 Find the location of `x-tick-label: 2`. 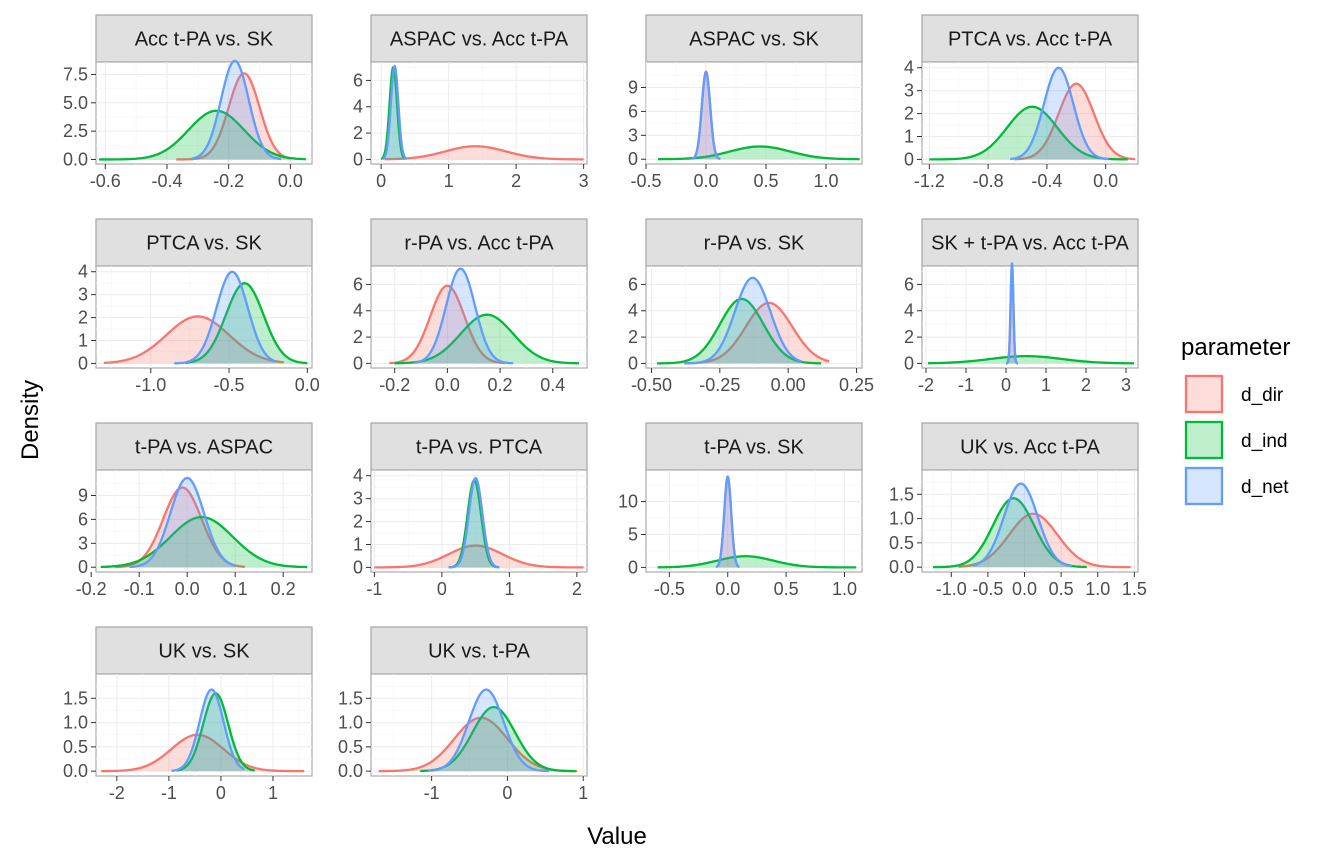

x-tick-label: 2 is located at coordinates (516, 181).